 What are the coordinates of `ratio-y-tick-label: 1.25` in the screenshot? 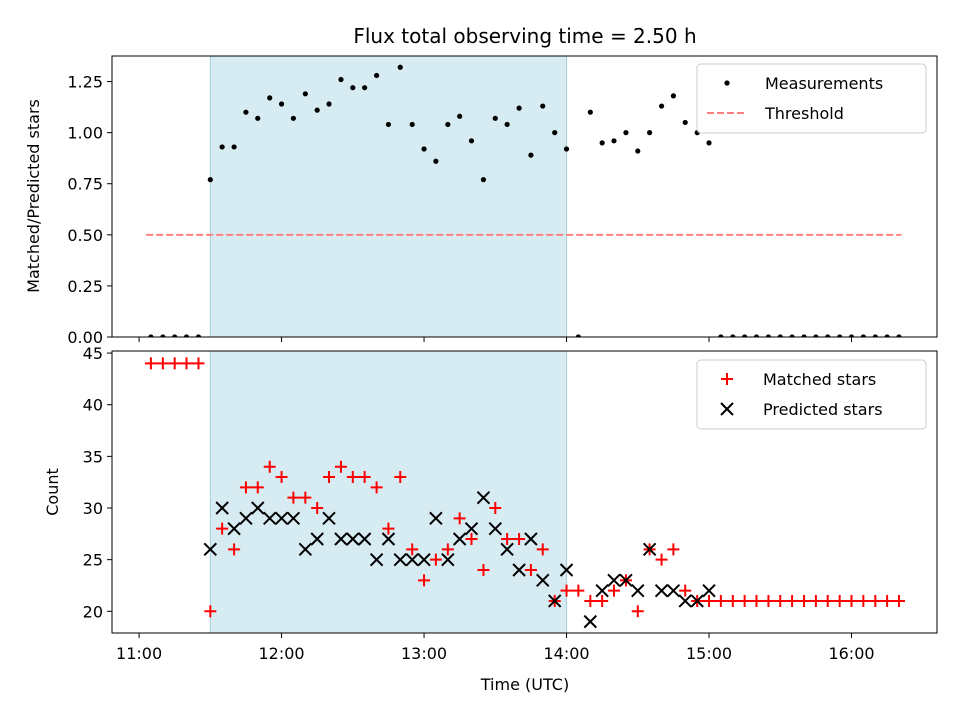 It's located at (85, 82).